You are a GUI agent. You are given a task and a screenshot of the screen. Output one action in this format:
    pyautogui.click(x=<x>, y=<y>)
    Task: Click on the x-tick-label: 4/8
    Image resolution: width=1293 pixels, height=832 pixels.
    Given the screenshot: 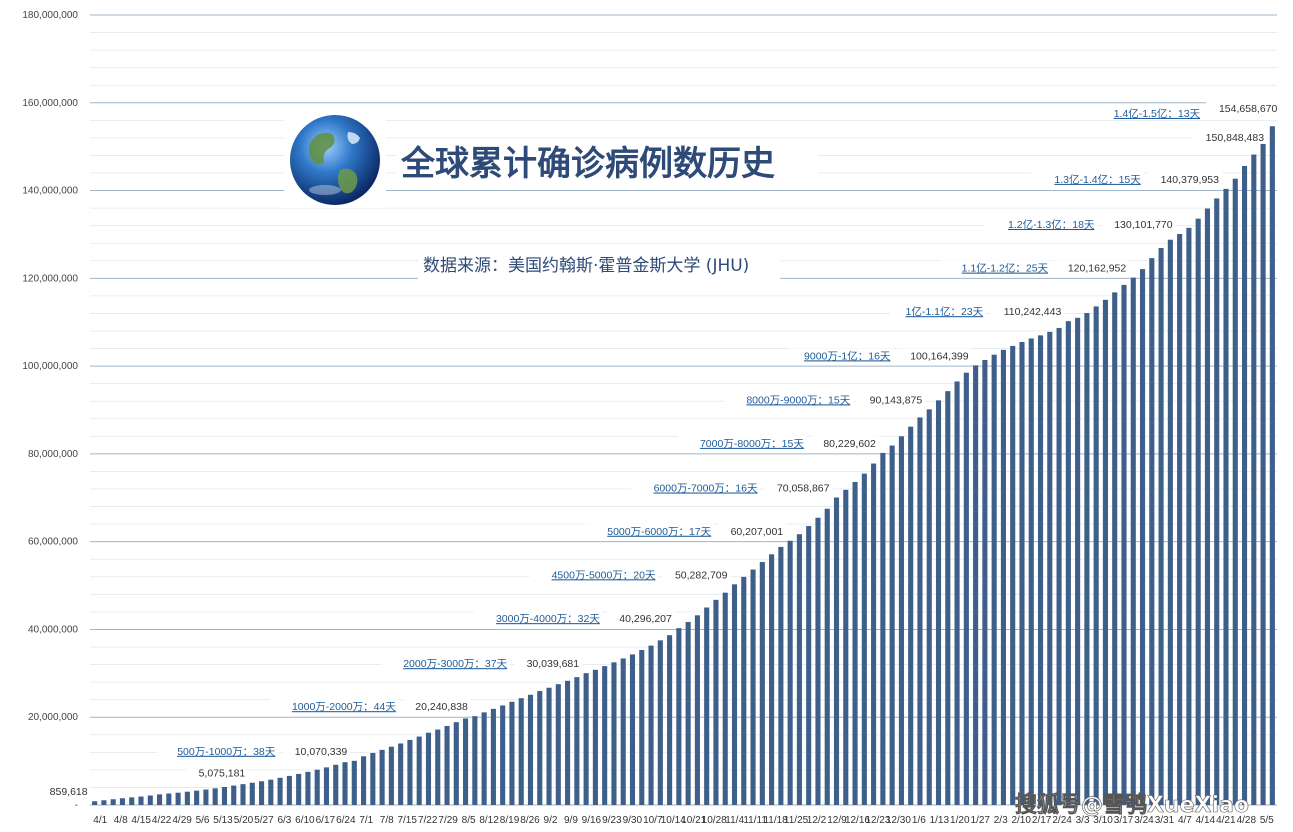 What is the action you would take?
    pyautogui.click(x=121, y=820)
    